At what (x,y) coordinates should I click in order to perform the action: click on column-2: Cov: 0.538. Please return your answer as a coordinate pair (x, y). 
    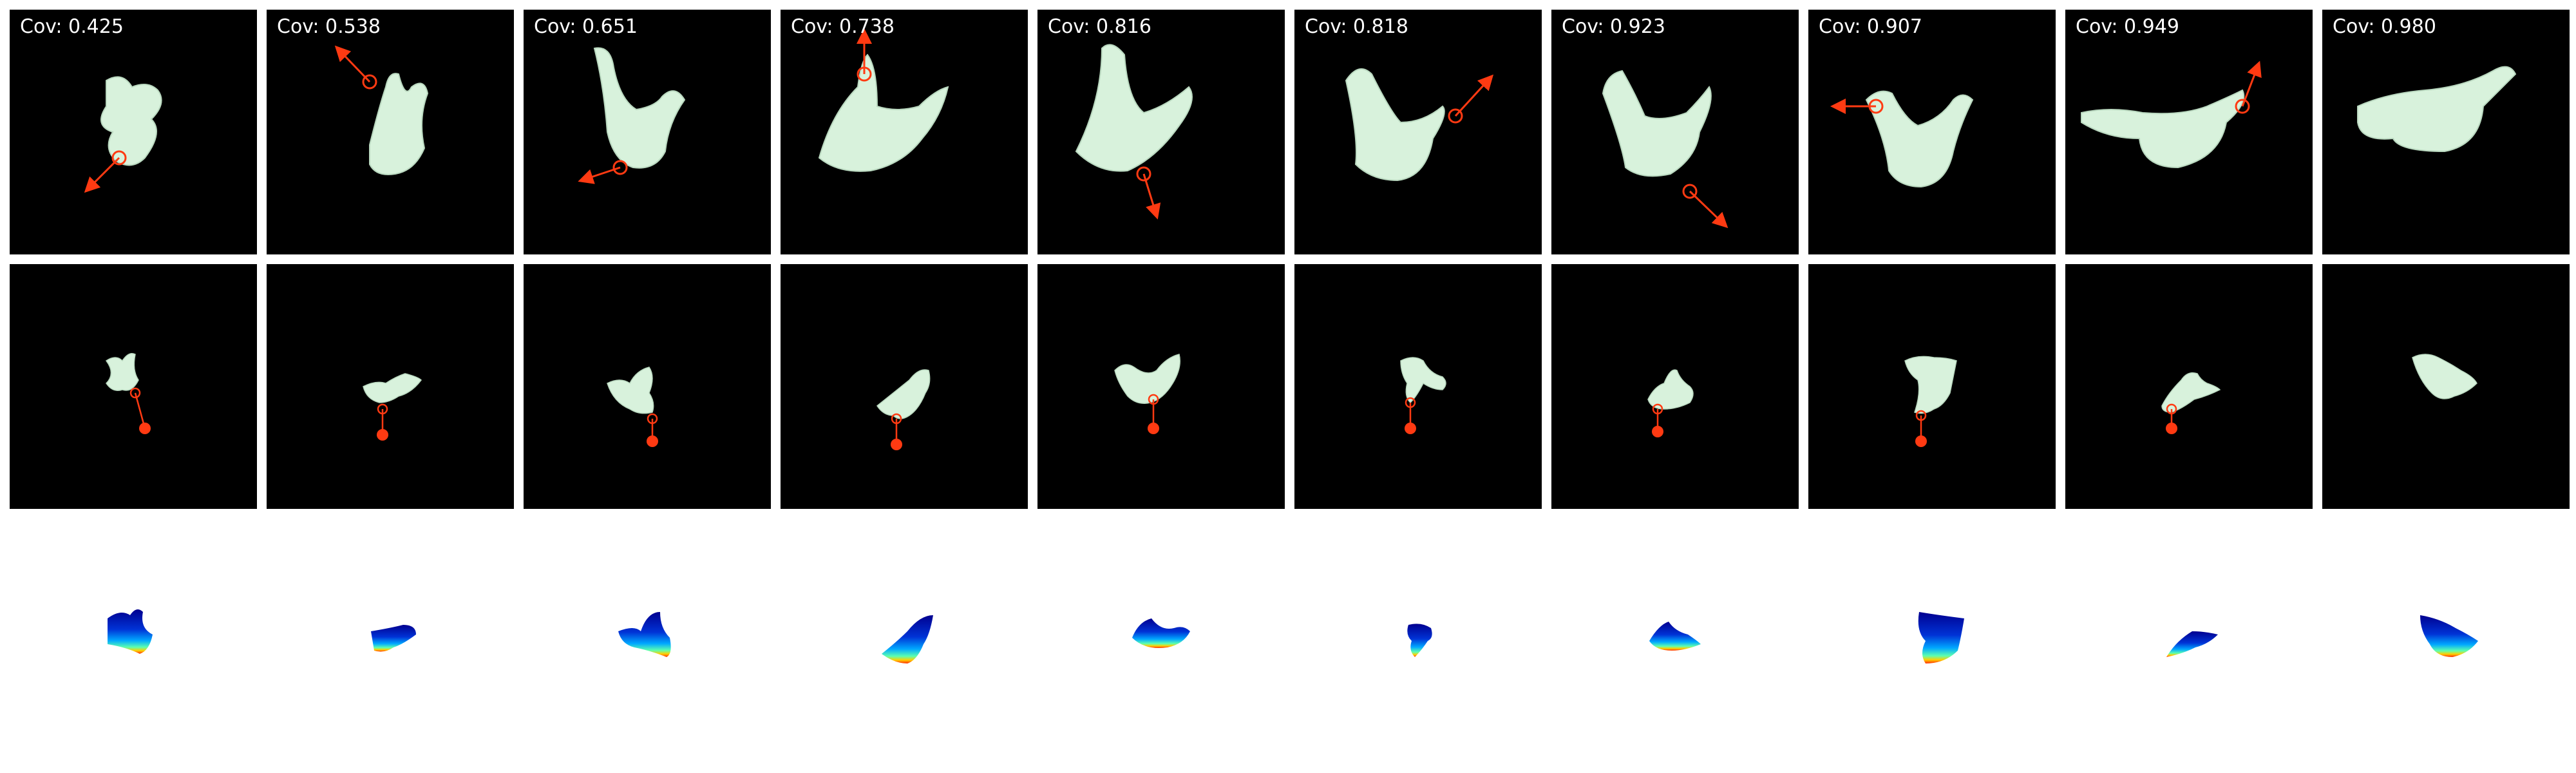
    Looking at the image, I should click on (390, 331).